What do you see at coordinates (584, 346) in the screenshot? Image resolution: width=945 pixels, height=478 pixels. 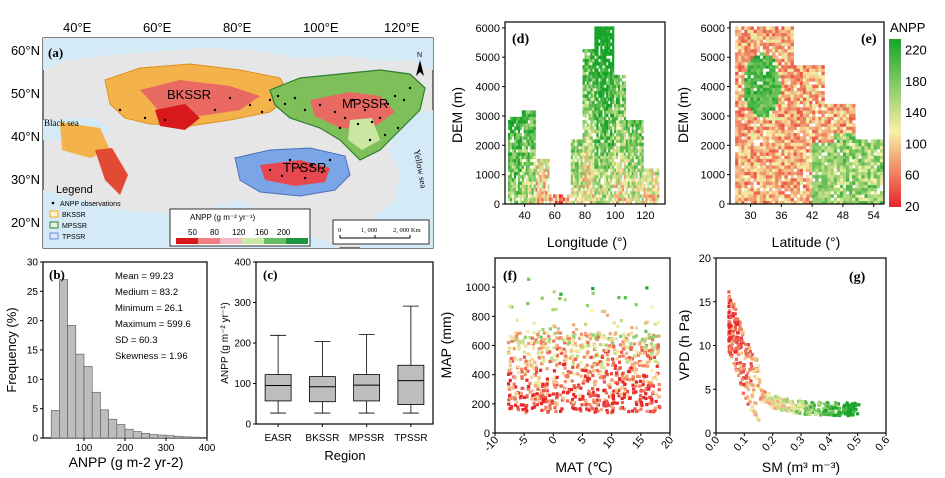 I see `scatter-f-points` at bounding box center [584, 346].